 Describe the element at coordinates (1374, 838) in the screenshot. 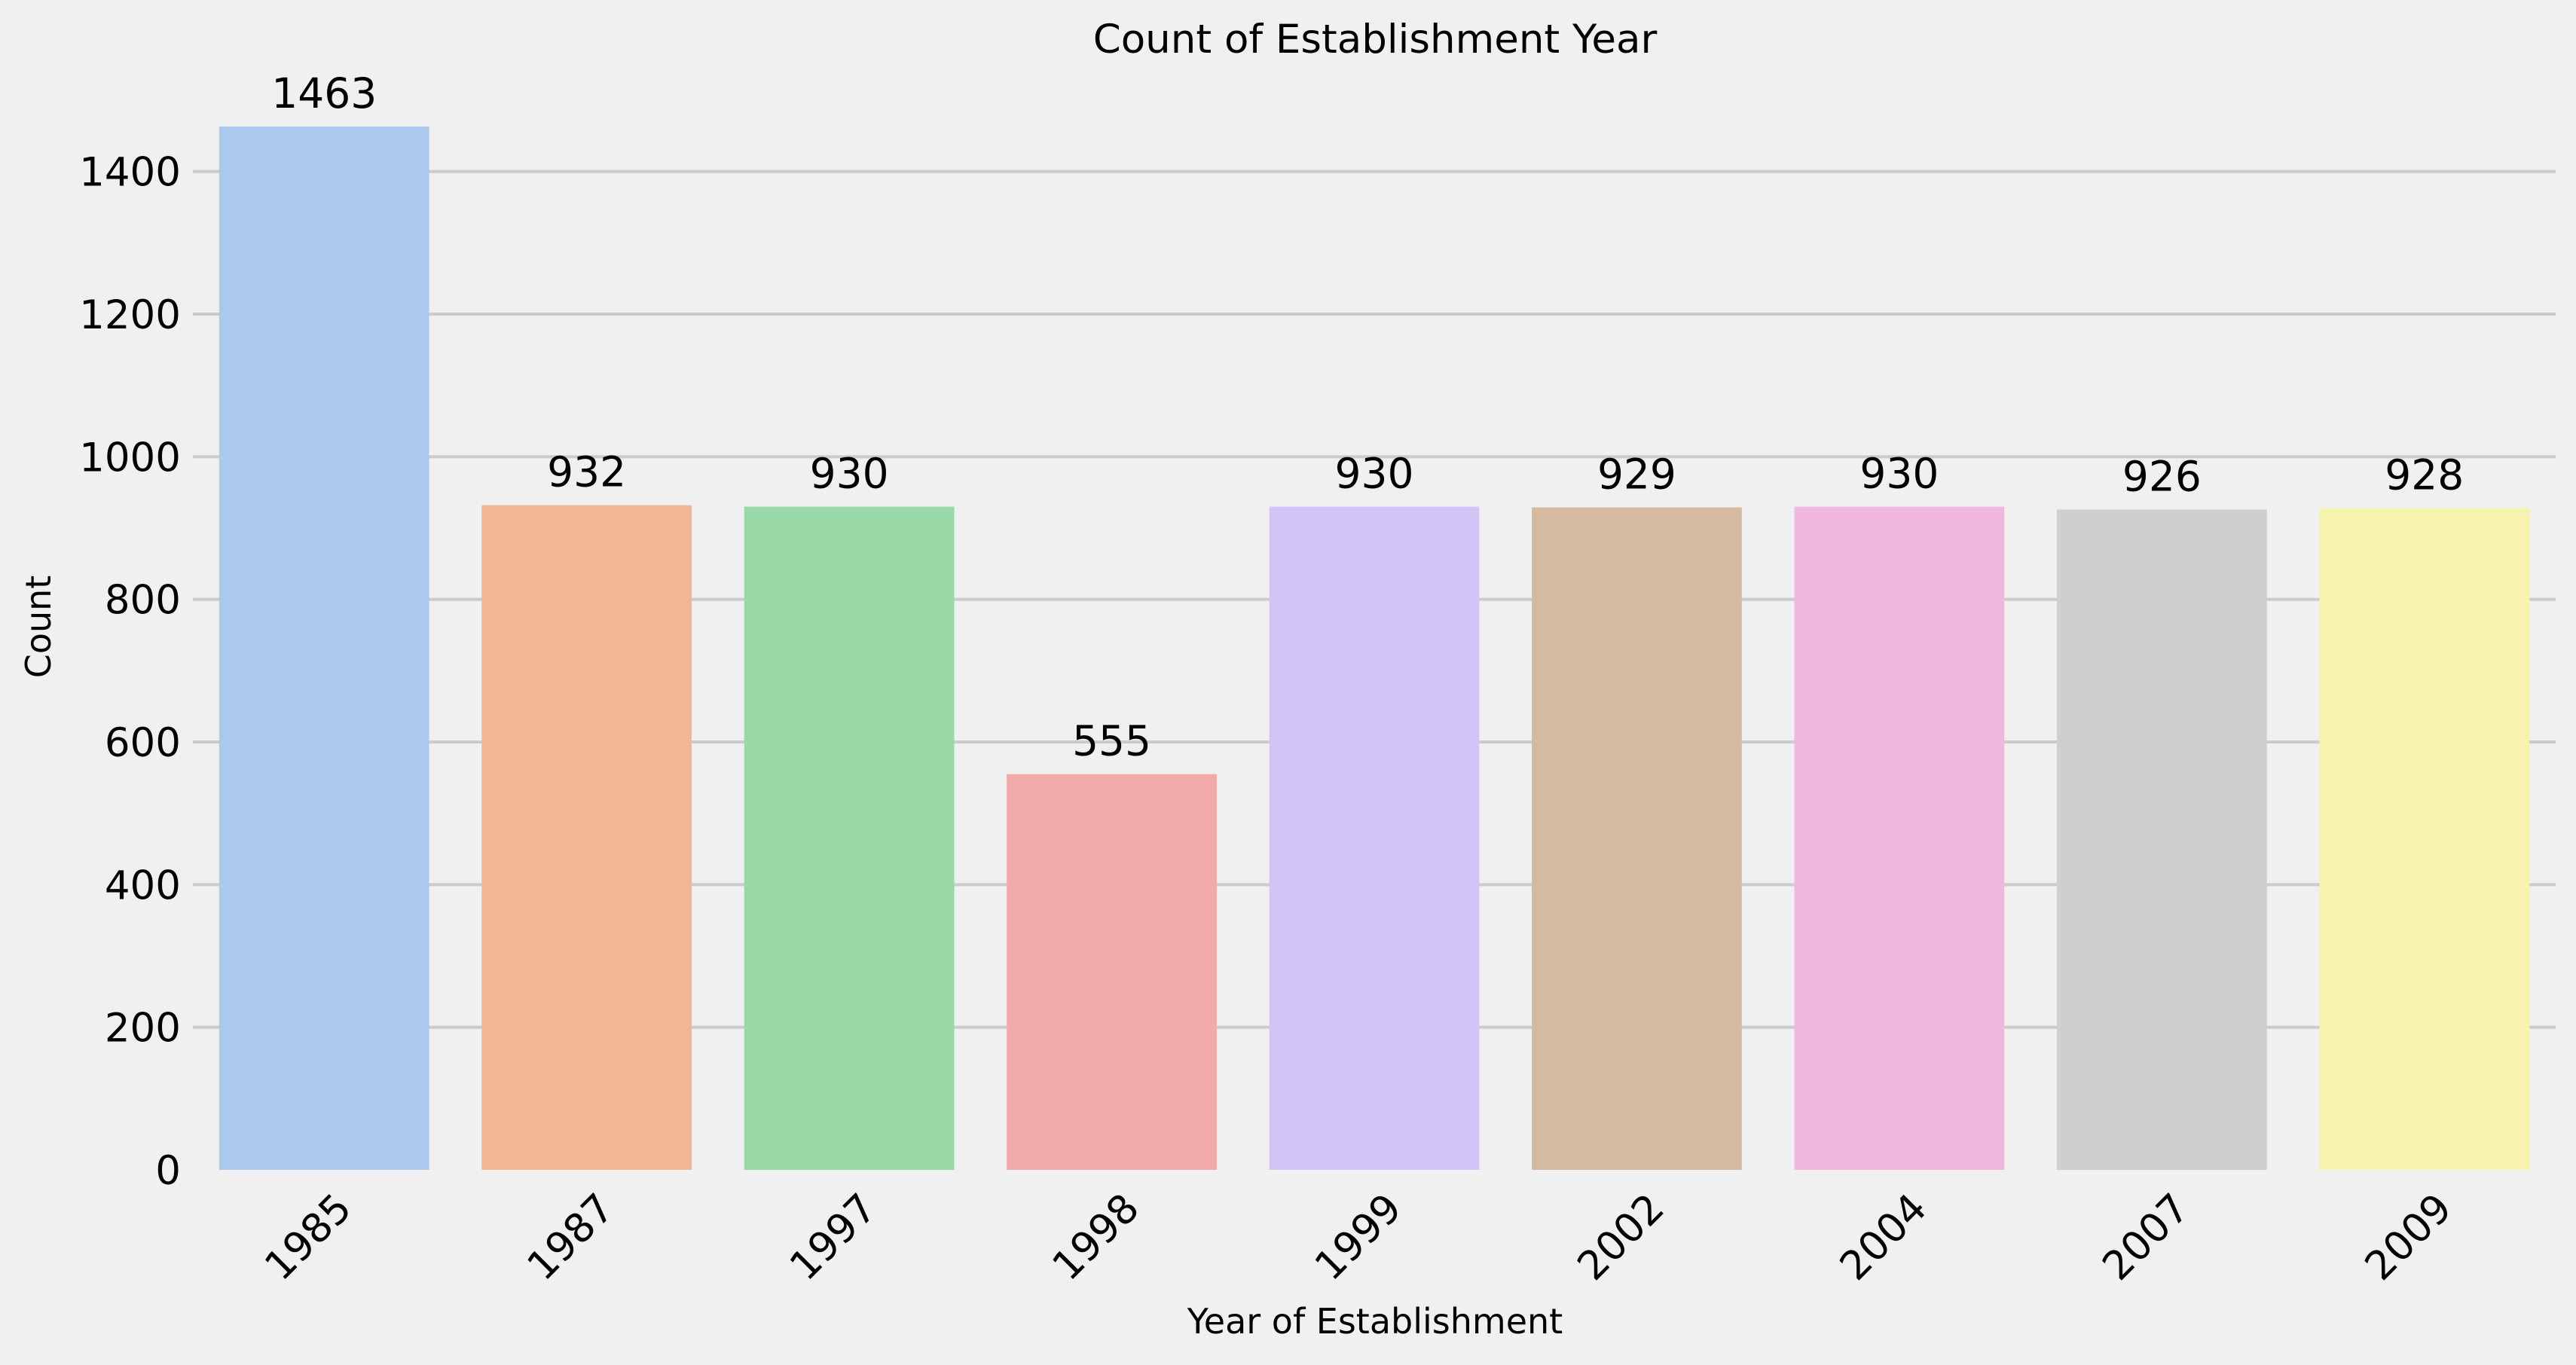

I see `bar-1999` at that location.